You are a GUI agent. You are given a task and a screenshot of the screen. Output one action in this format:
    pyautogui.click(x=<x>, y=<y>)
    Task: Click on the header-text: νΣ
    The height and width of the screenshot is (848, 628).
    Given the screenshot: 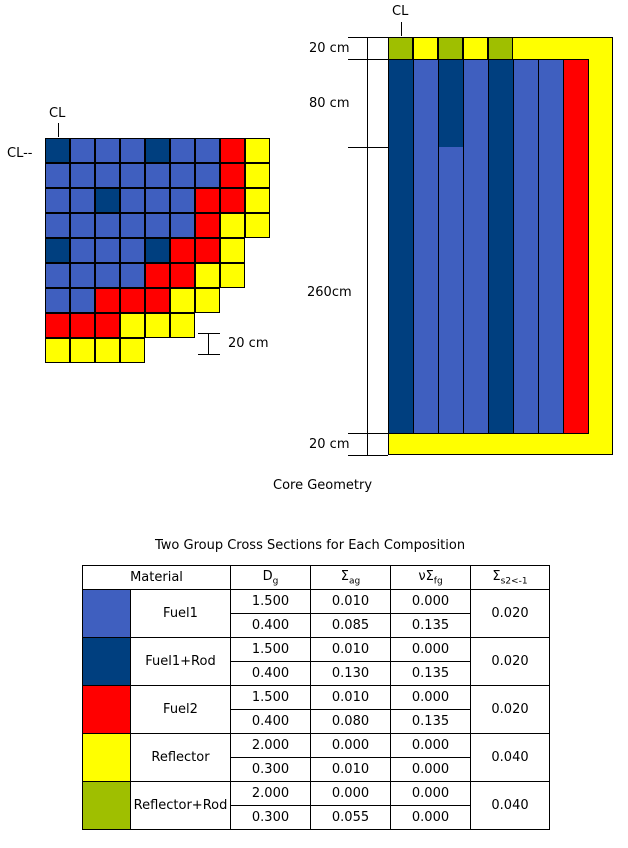 What is the action you would take?
    pyautogui.click(x=426, y=576)
    